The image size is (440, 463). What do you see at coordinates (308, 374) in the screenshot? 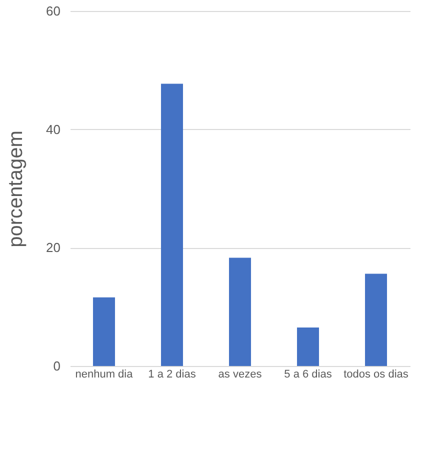
I see `x-tick-label: 5 a 6 dias` at bounding box center [308, 374].